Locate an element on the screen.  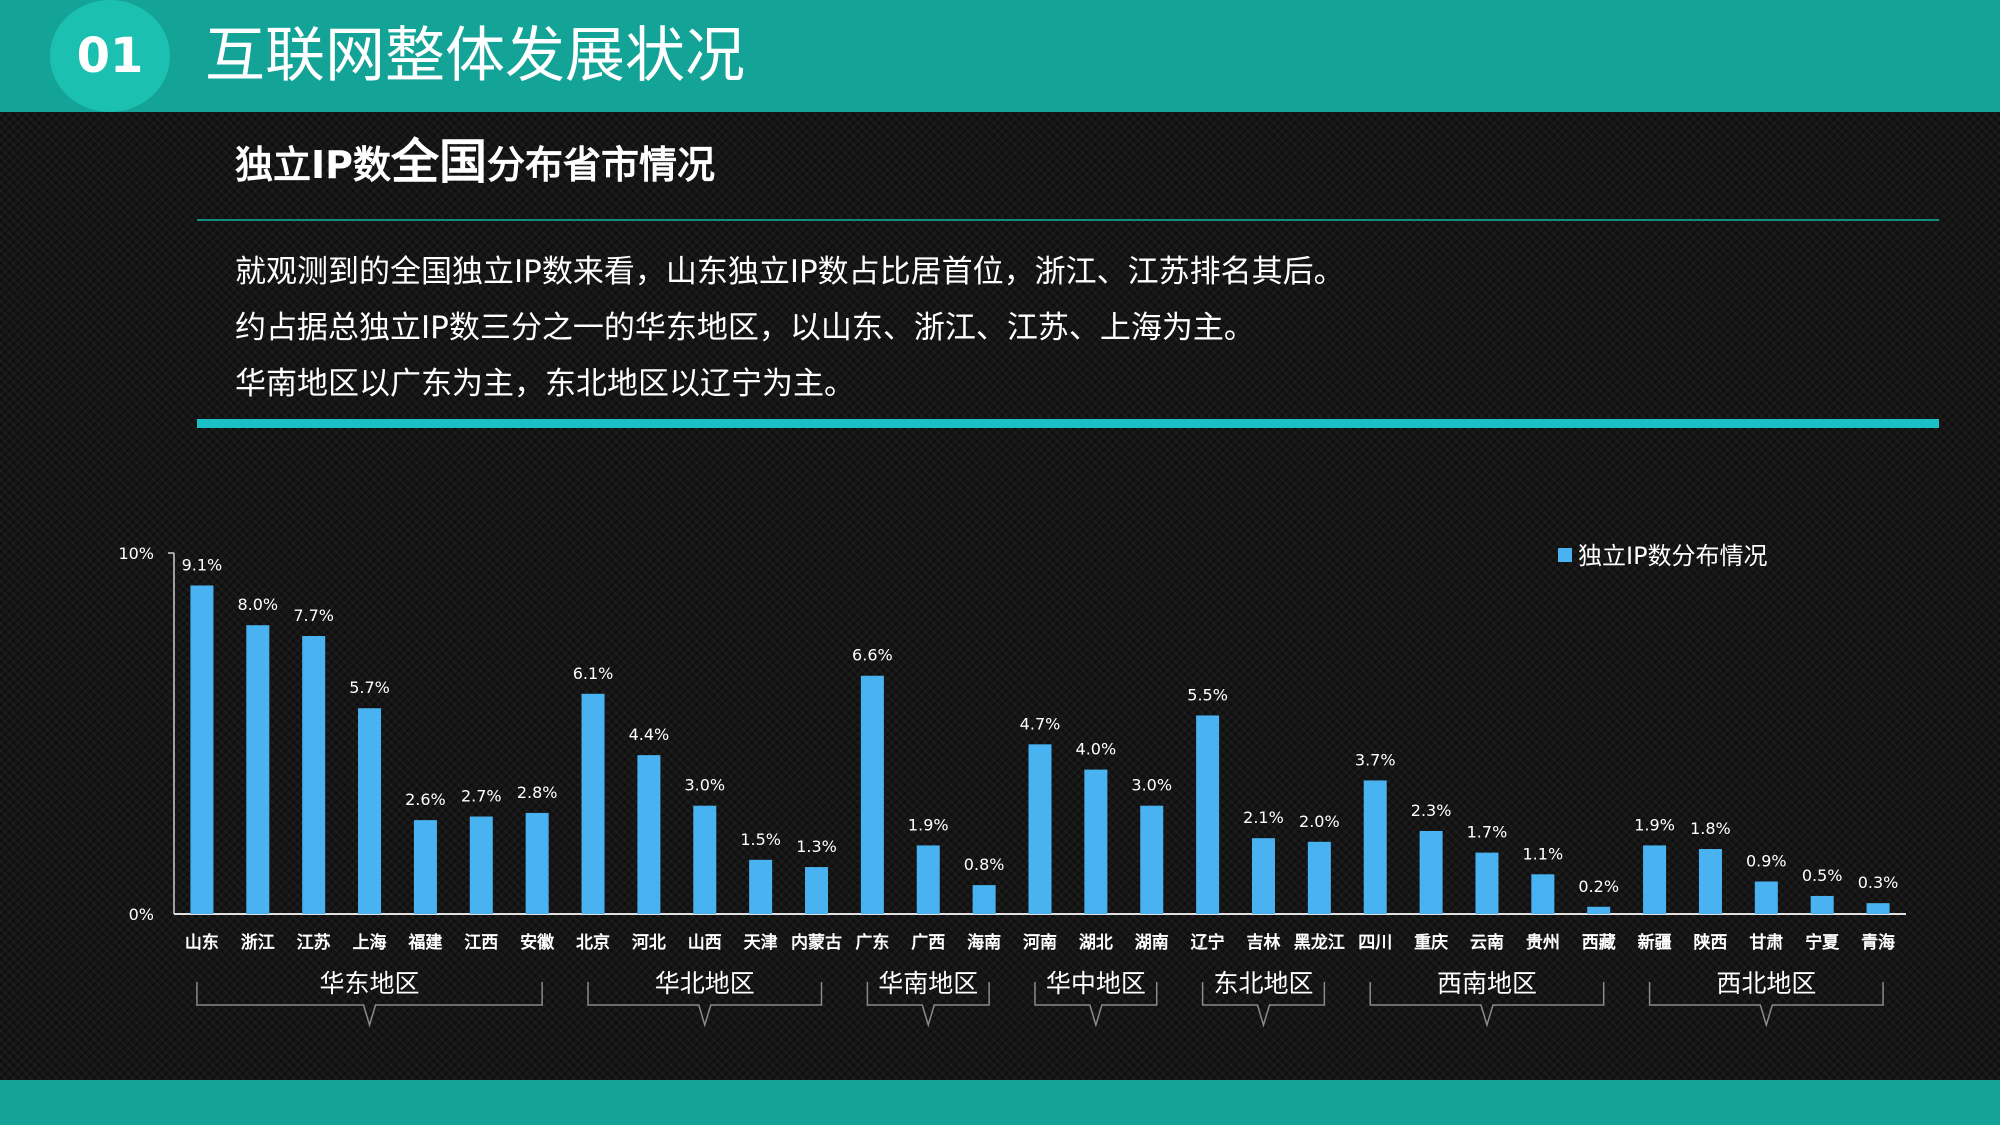
data-label: 2.3% is located at coordinates (1431, 810).